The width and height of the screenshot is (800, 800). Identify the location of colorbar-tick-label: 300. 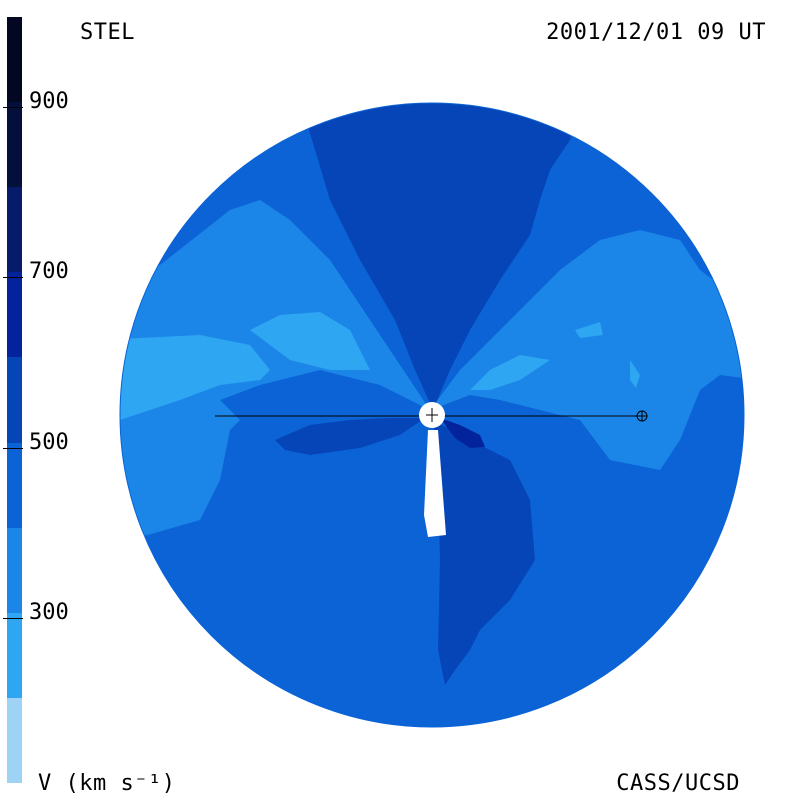
(49, 612).